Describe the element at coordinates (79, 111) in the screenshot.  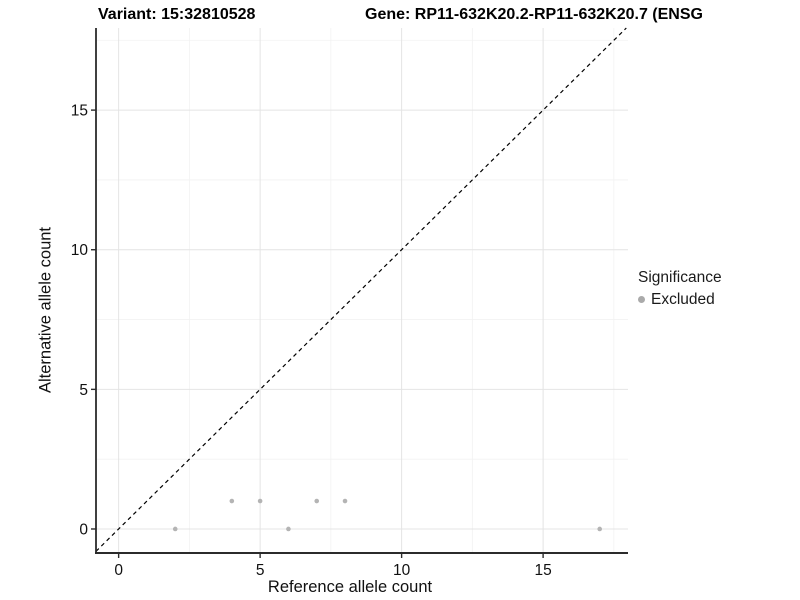
I see `y-tick-label: 15` at that location.